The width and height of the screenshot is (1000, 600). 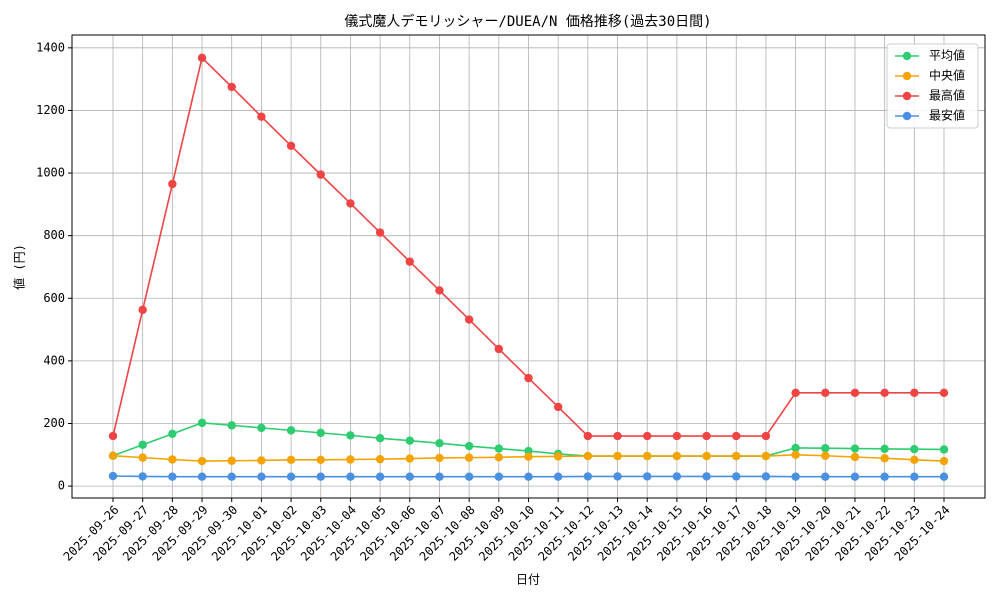 What do you see at coordinates (947, 95) in the screenshot?
I see `legend-label: 最高値` at bounding box center [947, 95].